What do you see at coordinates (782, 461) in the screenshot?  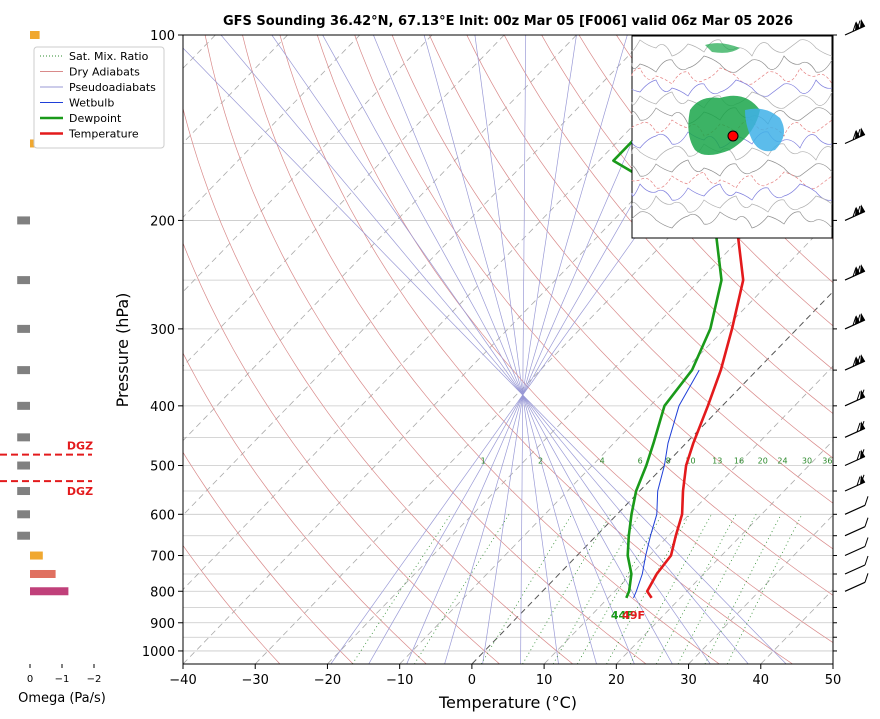 I see `mixing-ratio-label: 24` at bounding box center [782, 461].